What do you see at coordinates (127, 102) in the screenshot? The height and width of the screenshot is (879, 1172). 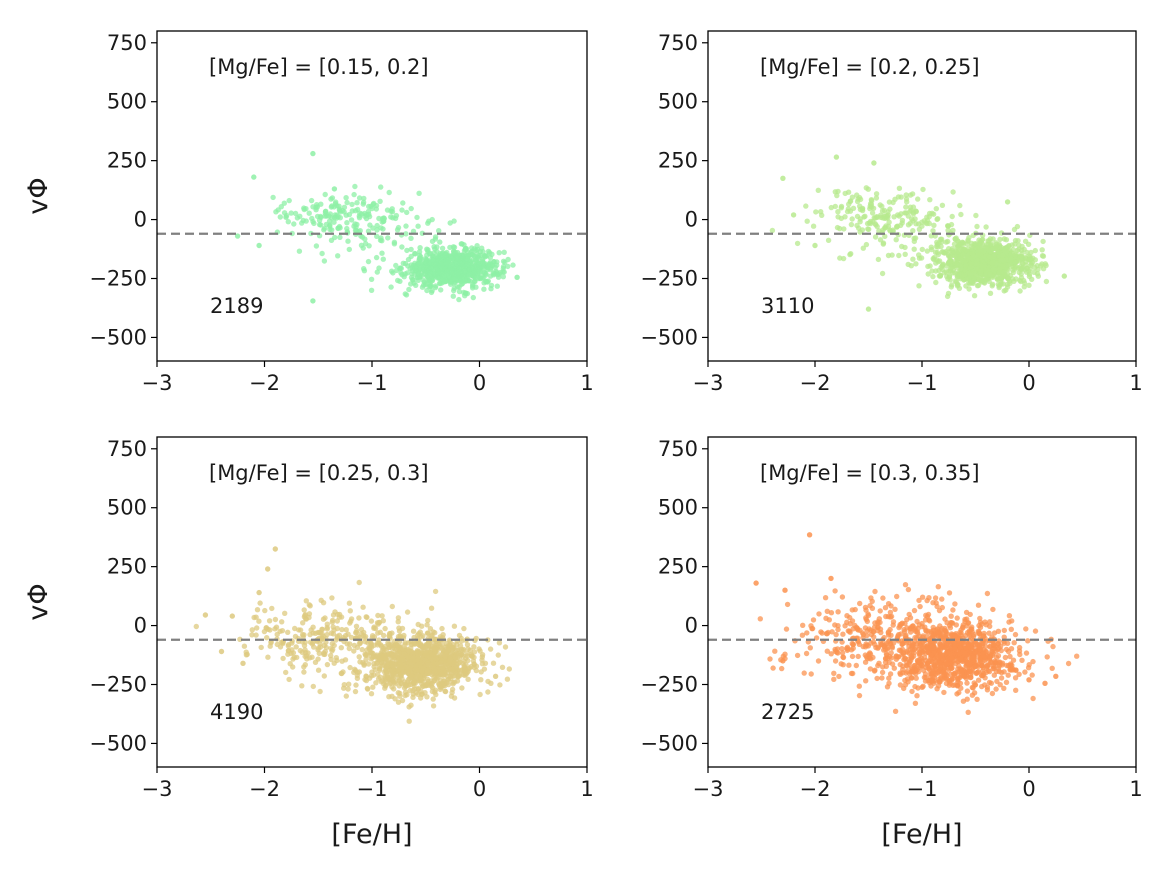 I see `y-tick-label: 500` at bounding box center [127, 102].